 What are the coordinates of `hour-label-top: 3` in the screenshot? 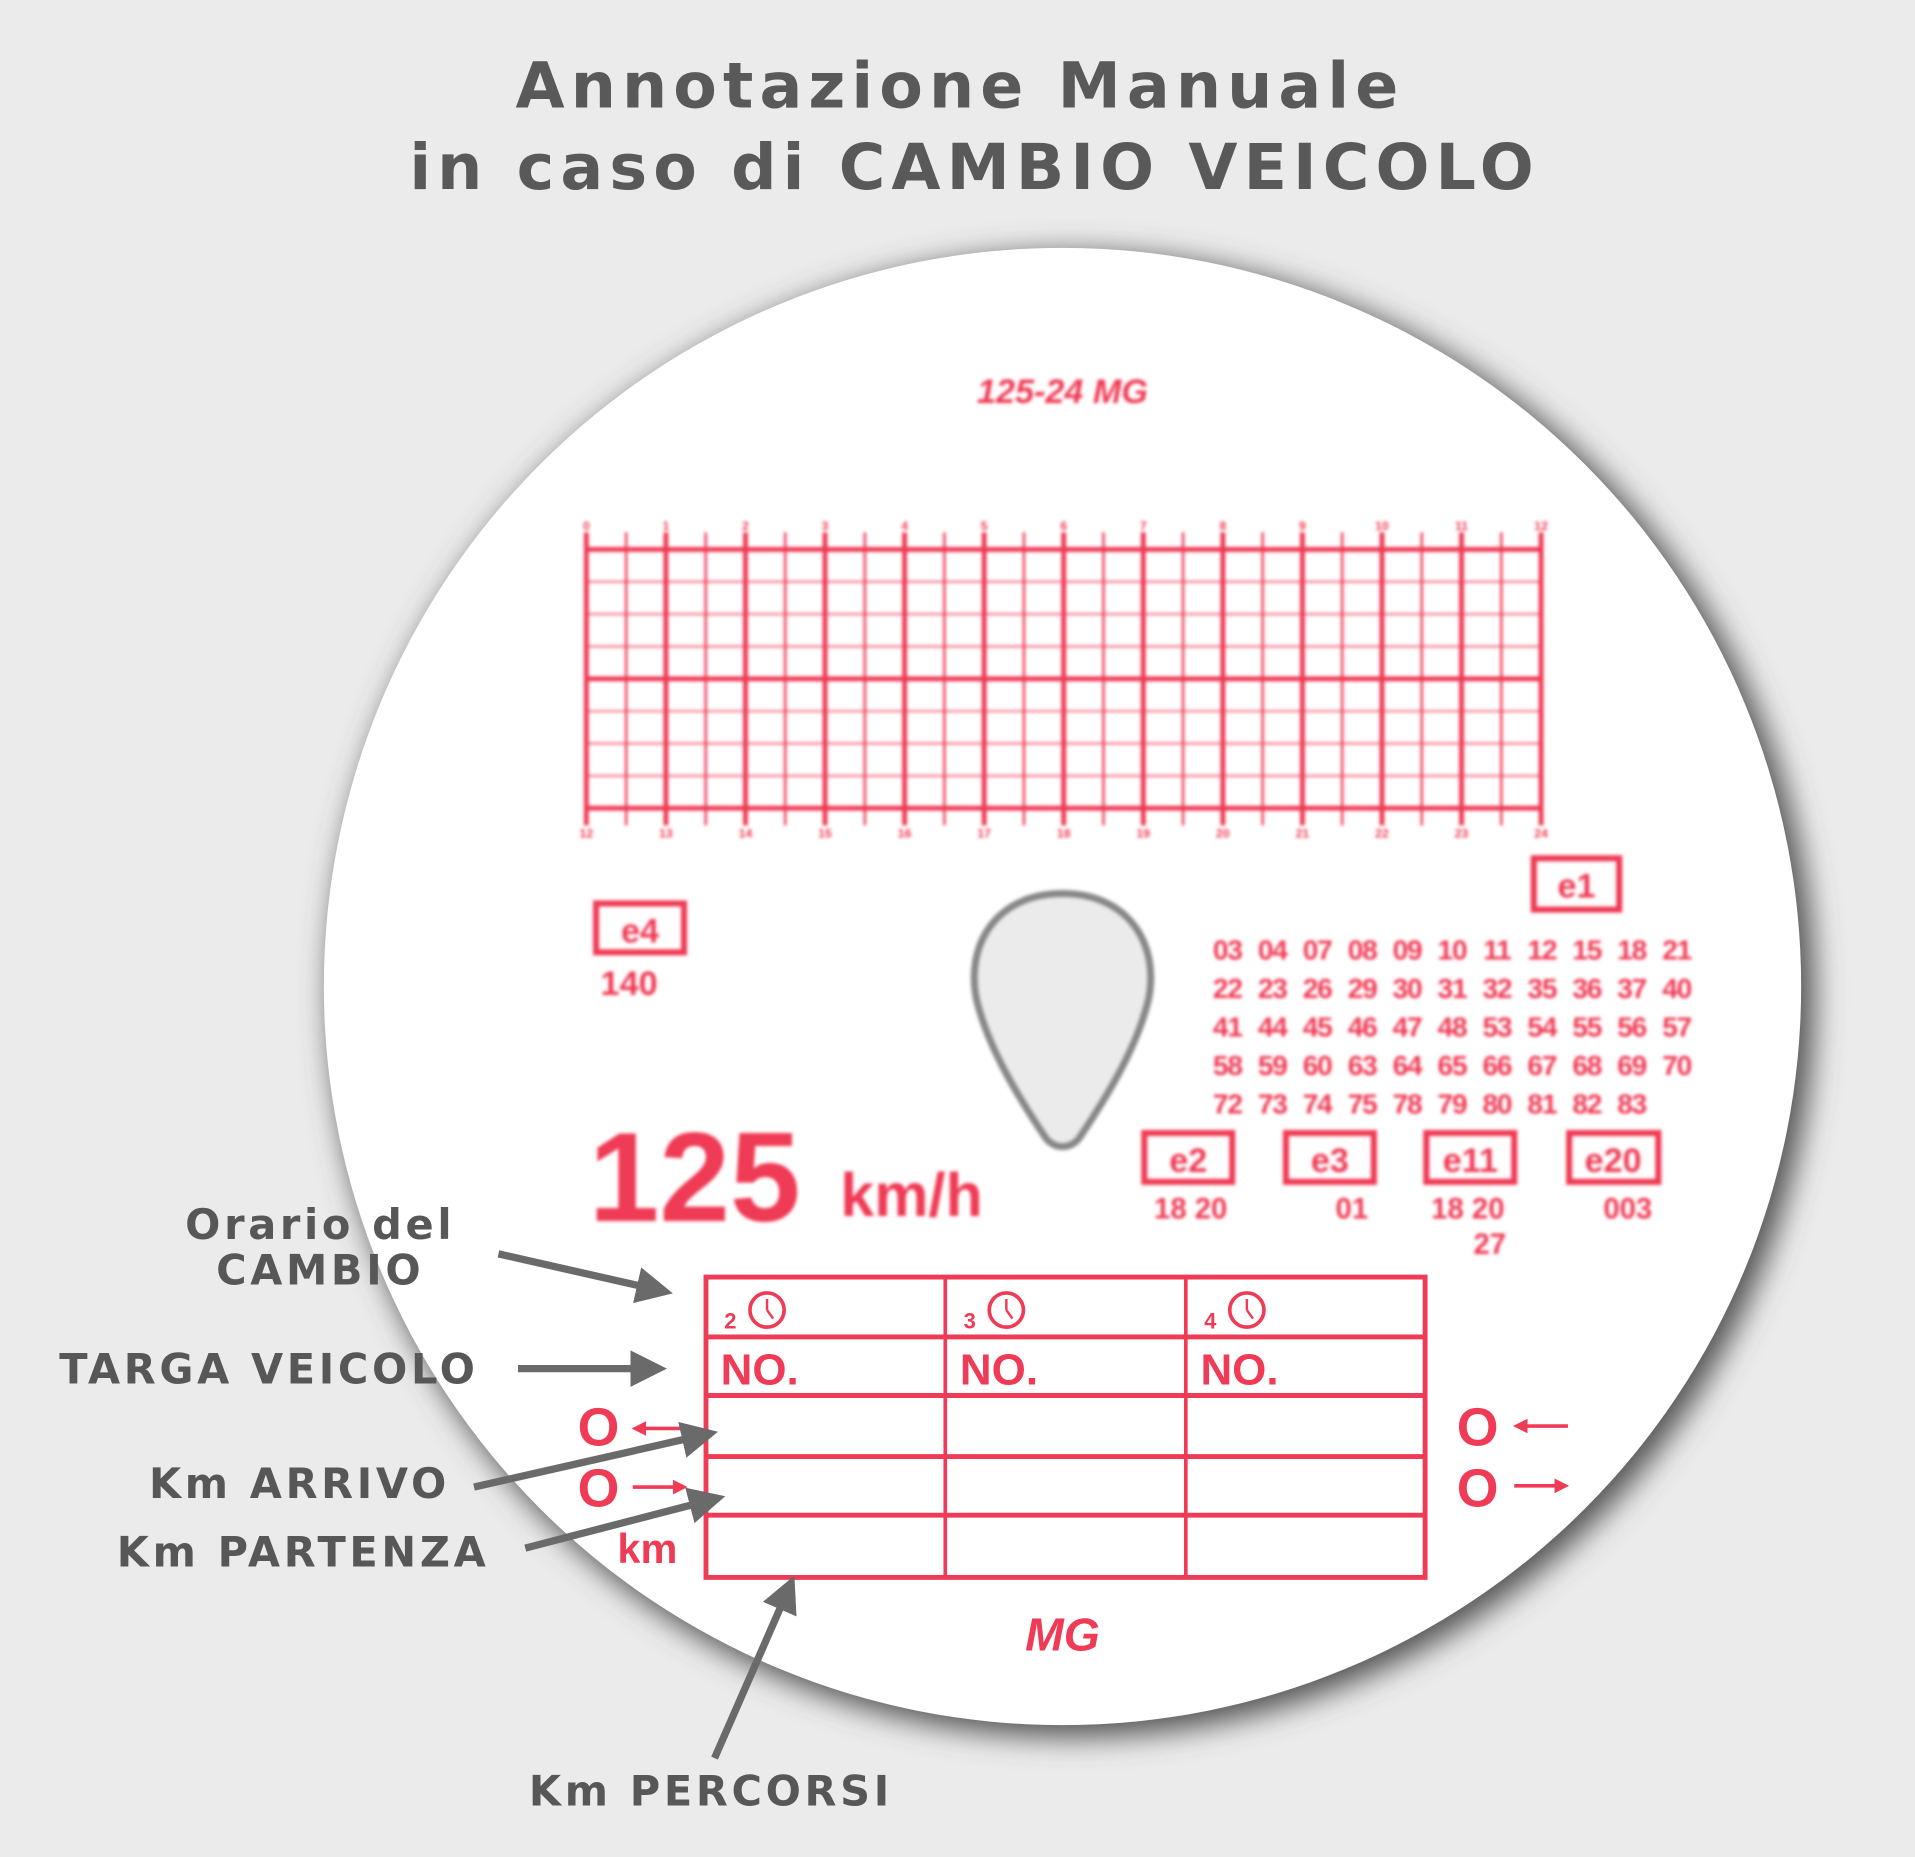 It's located at (825, 526).